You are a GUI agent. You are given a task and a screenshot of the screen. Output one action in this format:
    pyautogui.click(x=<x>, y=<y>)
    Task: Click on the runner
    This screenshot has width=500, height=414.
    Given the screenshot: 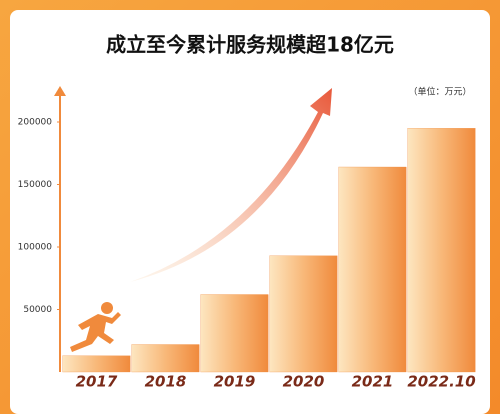 What is the action you would take?
    pyautogui.click(x=95, y=327)
    